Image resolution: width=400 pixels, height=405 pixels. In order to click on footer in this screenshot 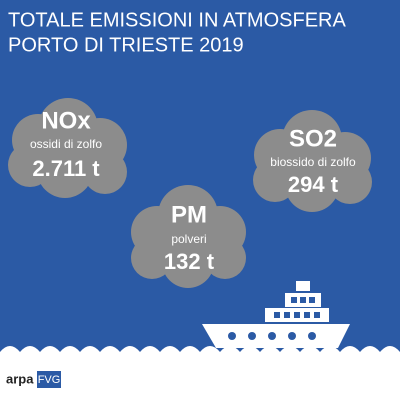, I will do `click(200, 382)`.